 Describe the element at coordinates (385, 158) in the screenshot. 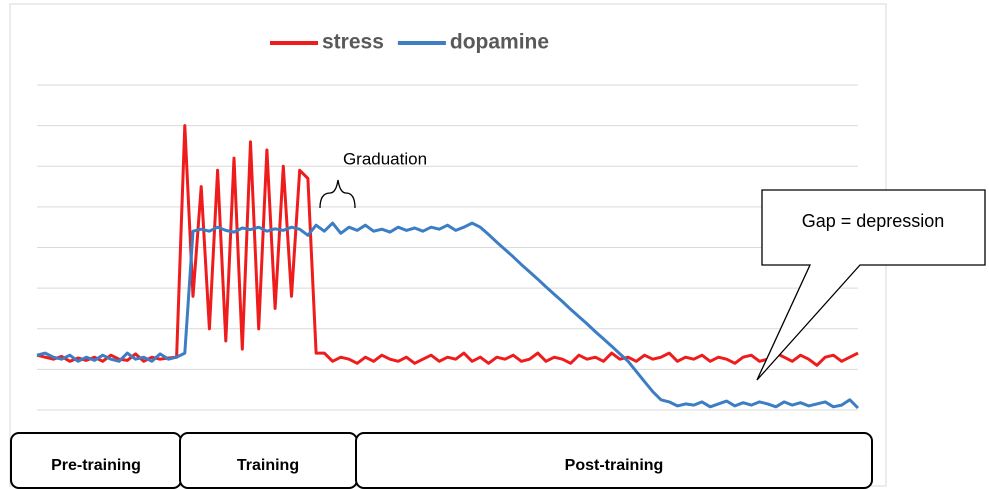

I see `graduation-label: Graduation` at that location.